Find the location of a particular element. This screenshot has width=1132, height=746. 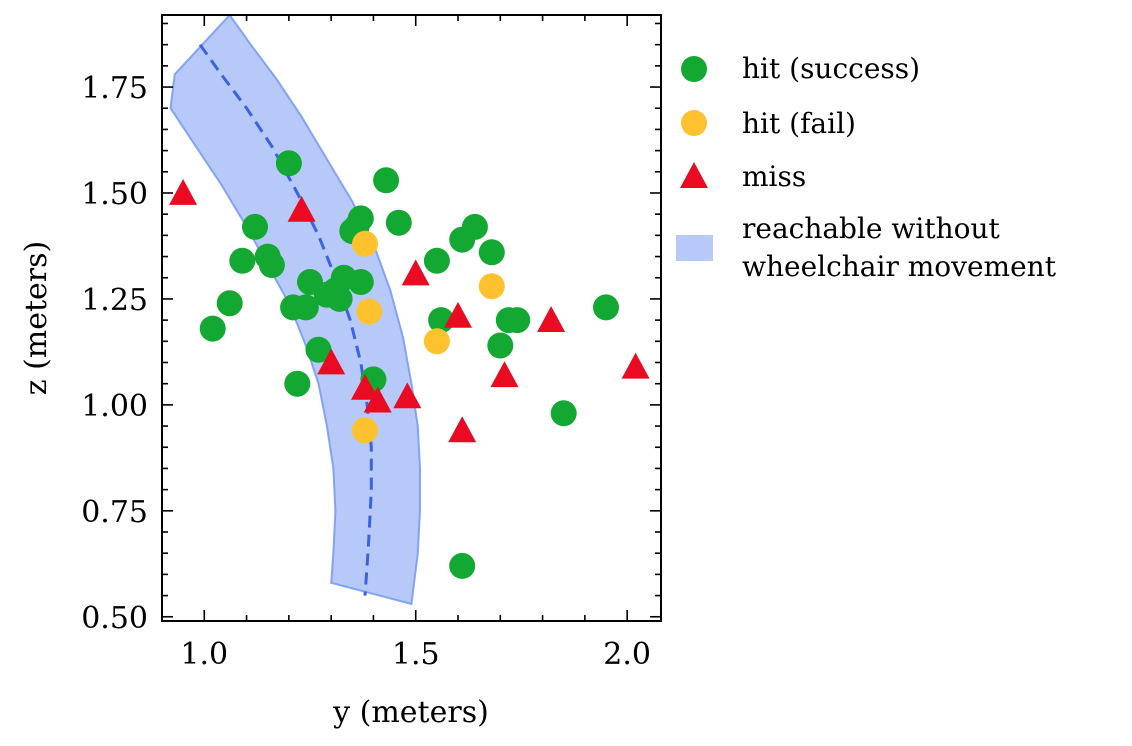

y-tick-label: 0.75 is located at coordinates (114, 512).